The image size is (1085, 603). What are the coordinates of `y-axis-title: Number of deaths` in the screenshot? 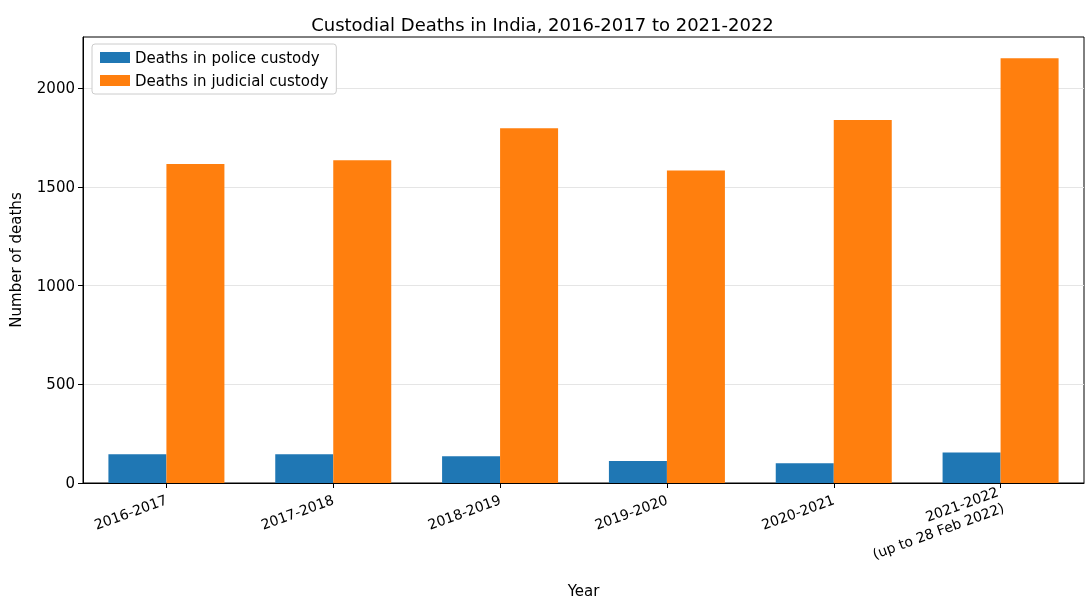 It's located at (15, 260).